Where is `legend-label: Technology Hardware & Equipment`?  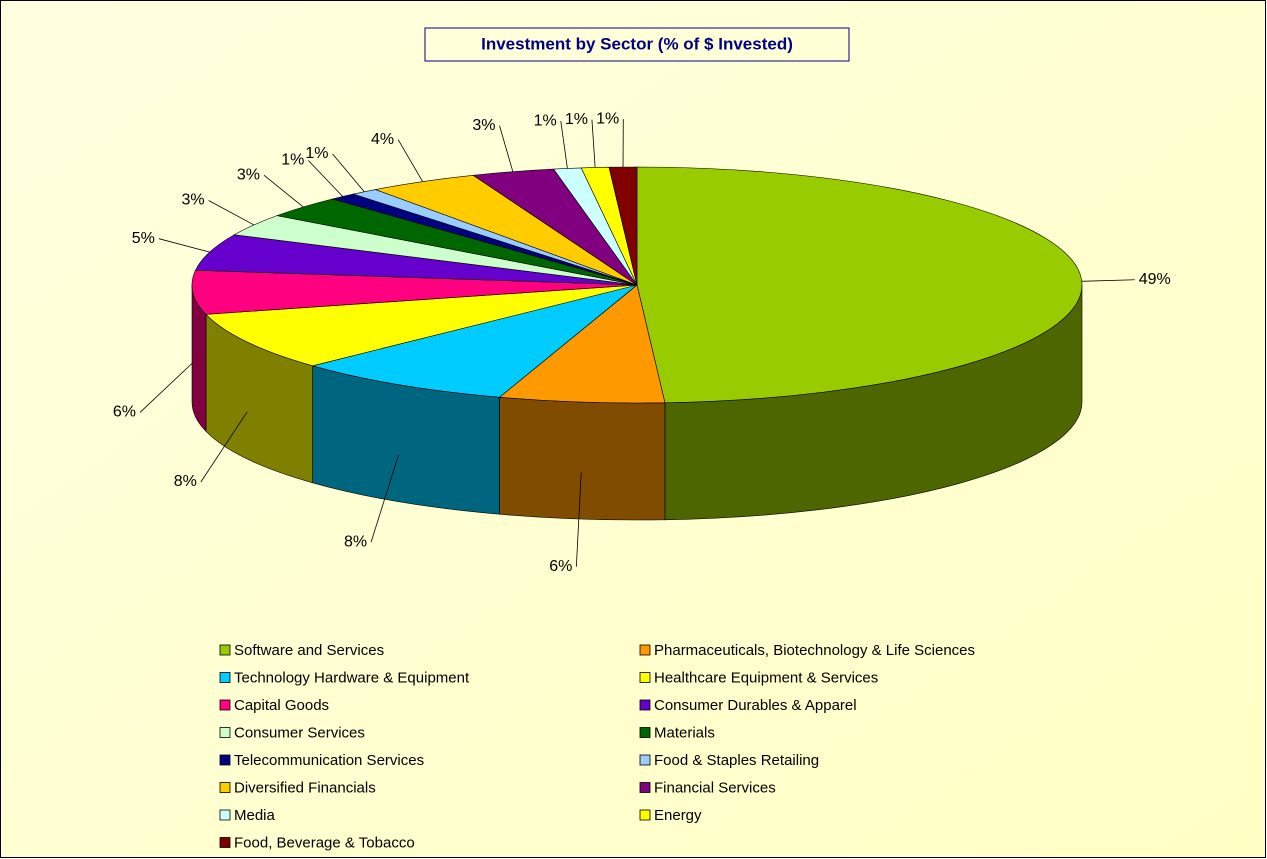 legend-label: Technology Hardware & Equipment is located at coordinates (352, 677).